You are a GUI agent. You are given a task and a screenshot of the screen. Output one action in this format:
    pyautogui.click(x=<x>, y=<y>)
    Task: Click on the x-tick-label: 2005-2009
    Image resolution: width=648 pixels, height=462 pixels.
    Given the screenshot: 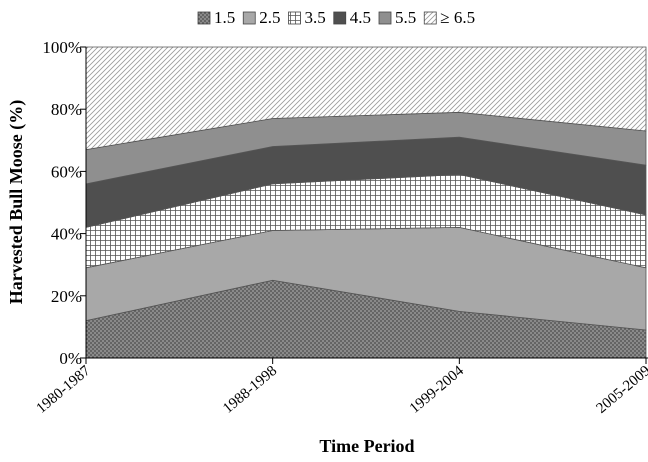 What is the action you would take?
    pyautogui.click(x=620, y=390)
    